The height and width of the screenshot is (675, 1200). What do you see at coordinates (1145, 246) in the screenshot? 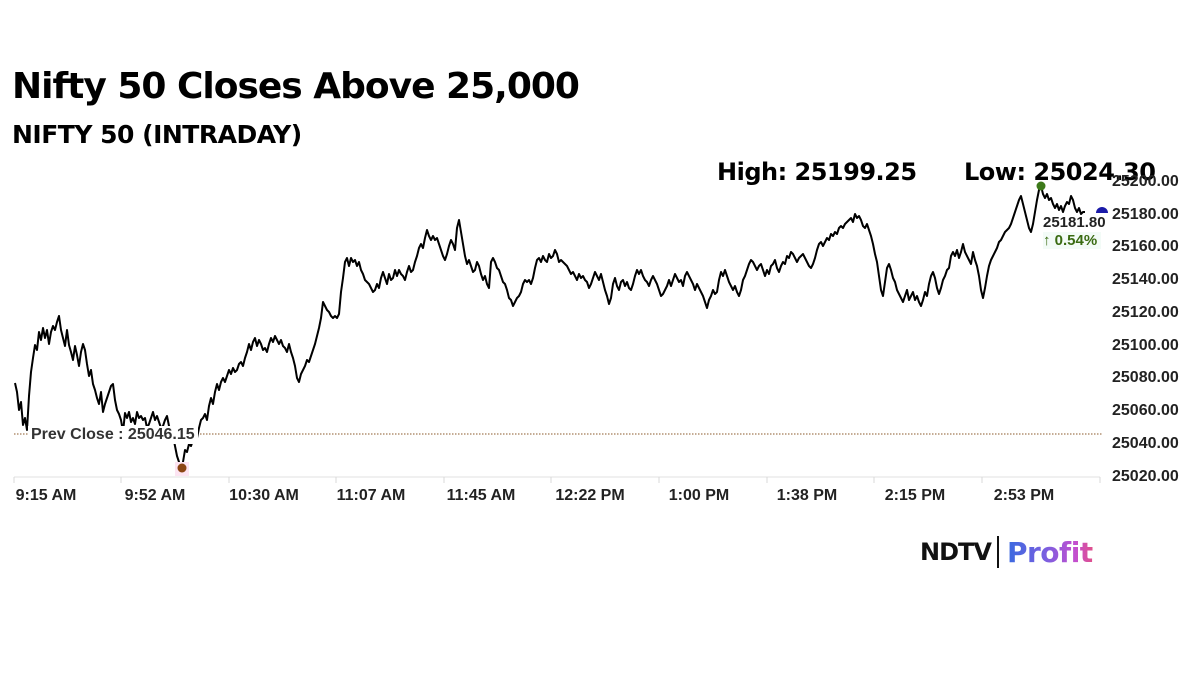
I see `y-tick-label: 25160.00` at bounding box center [1145, 246].